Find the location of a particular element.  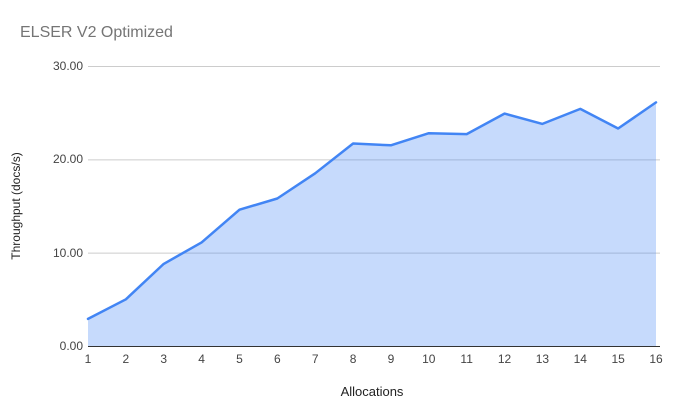

x-tick-label: 3 is located at coordinates (164, 359).